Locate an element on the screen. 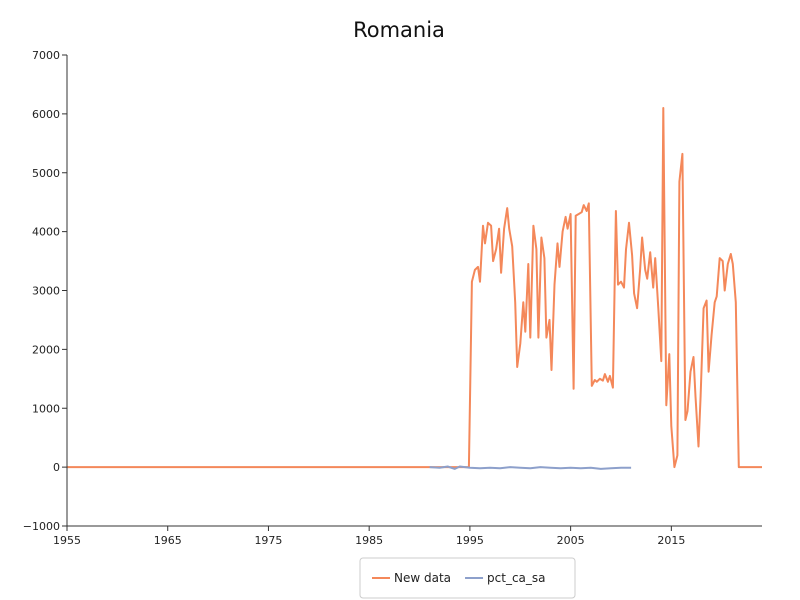 The image size is (800, 600). y-tick-label: 4000 is located at coordinates (46, 232).